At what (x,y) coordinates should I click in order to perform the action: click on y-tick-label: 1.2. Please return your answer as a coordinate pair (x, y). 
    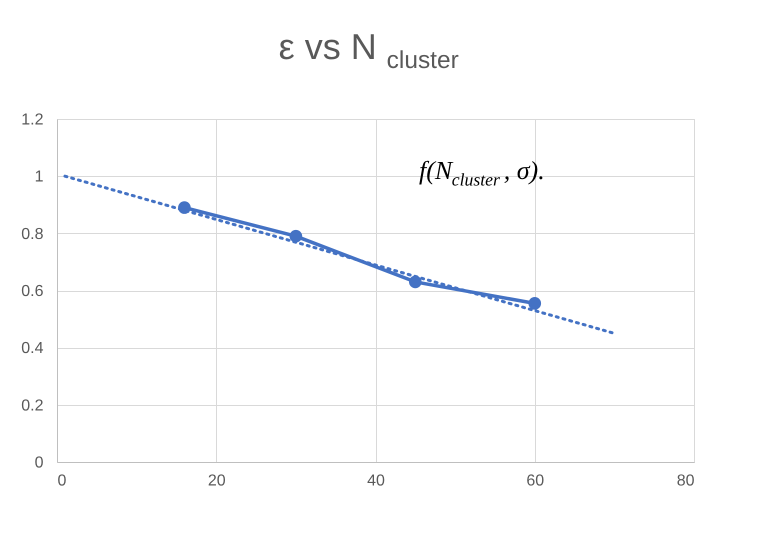
    Looking at the image, I should click on (32, 120).